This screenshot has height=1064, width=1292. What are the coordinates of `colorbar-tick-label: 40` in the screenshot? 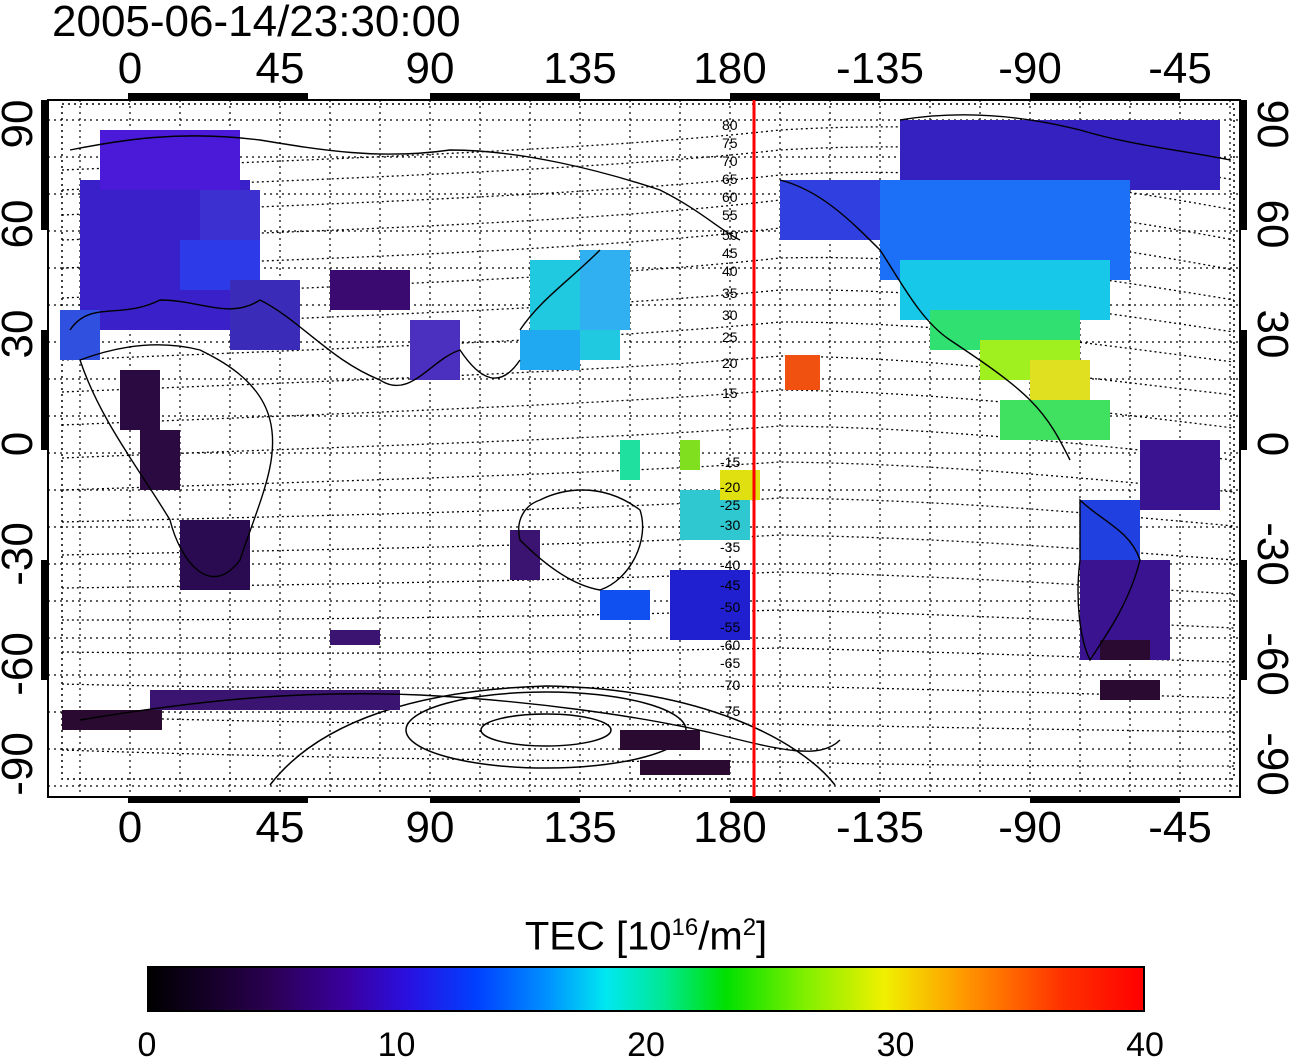 It's located at (1145, 1045).